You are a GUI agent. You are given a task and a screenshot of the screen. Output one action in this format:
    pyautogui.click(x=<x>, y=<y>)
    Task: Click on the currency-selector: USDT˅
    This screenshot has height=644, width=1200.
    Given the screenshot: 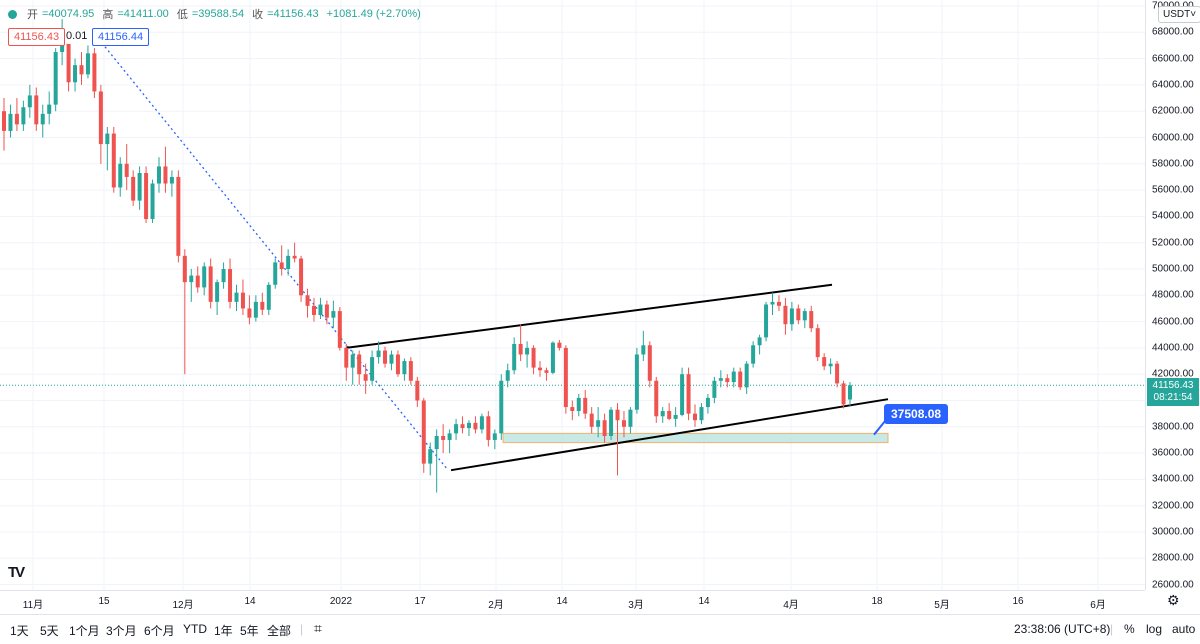 What is the action you would take?
    pyautogui.click(x=1179, y=14)
    